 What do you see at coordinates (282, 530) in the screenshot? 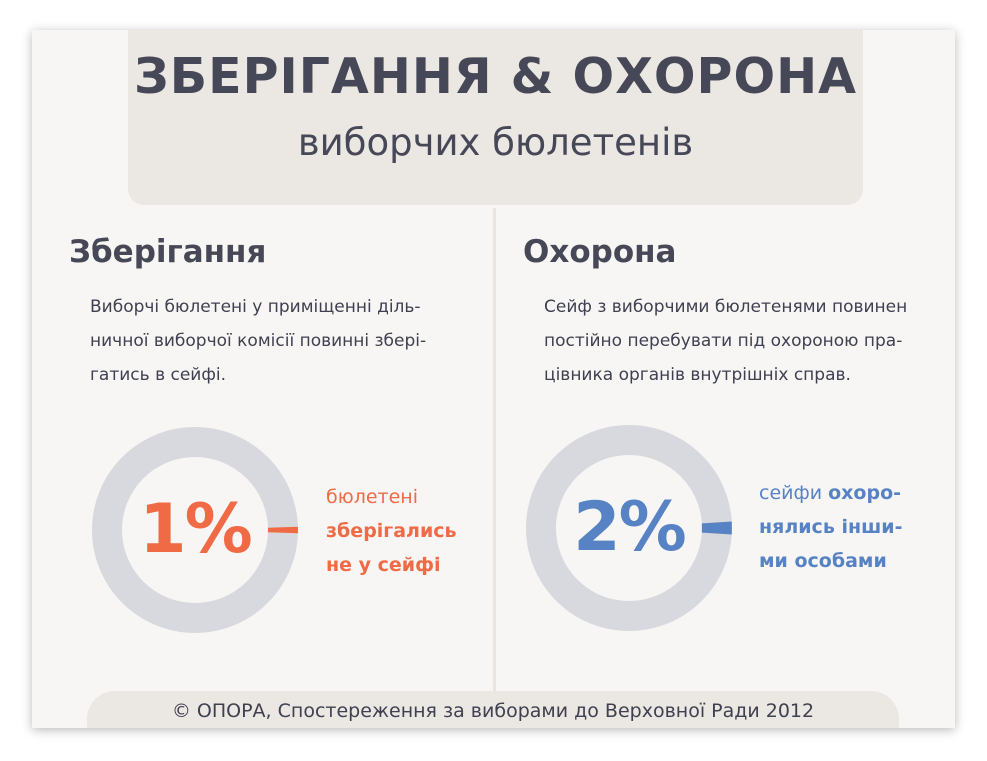
I see `storage-percent-marker` at bounding box center [282, 530].